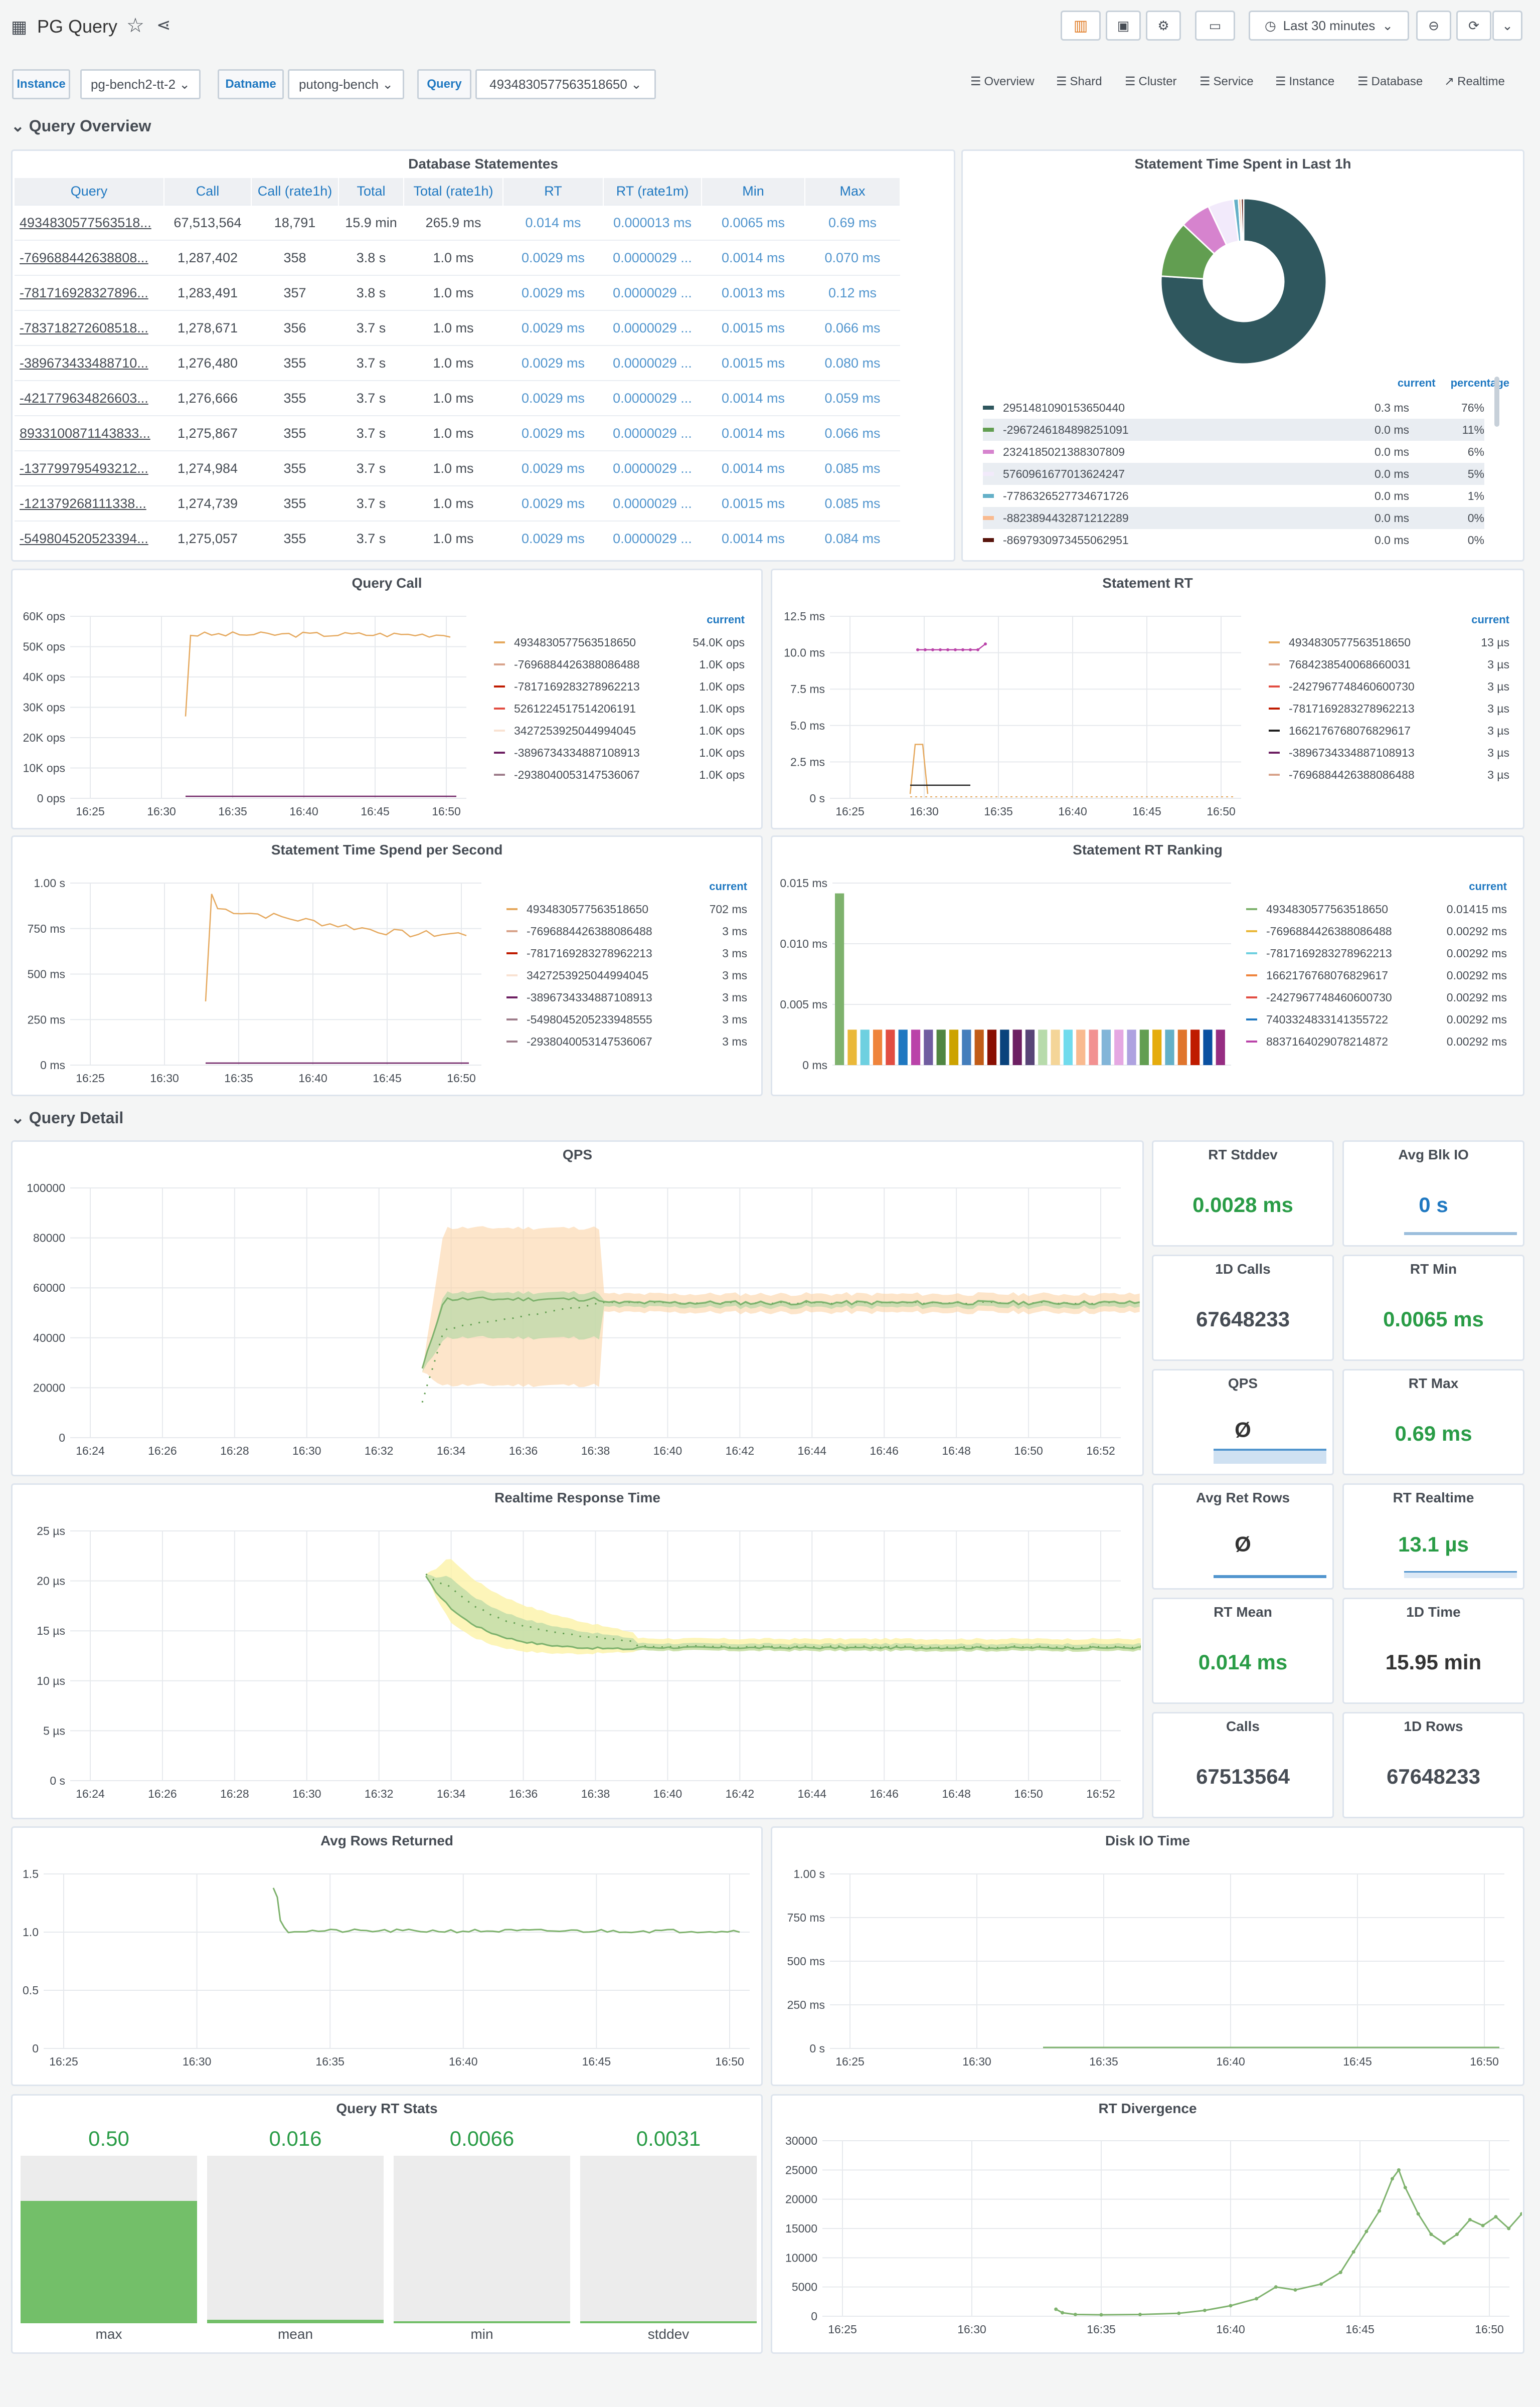  I want to click on legend-item: 3427253925044994045 1.0K ops, so click(619, 731).